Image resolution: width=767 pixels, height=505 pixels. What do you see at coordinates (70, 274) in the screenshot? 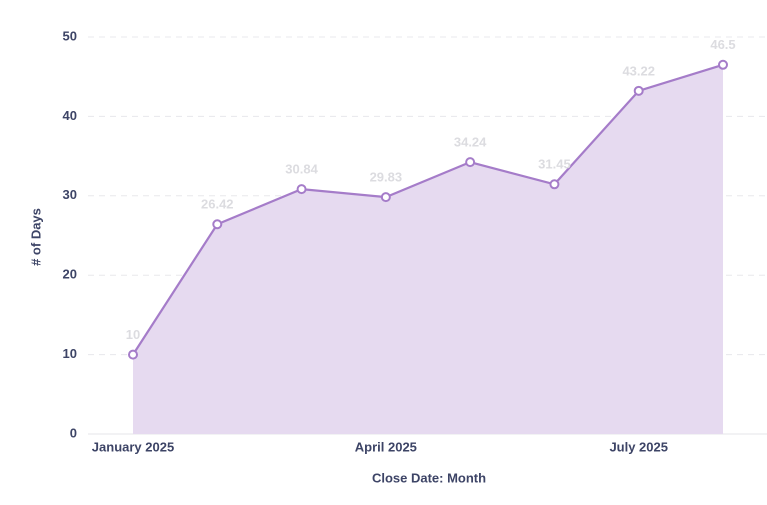
I see `y-tick-label: 20` at bounding box center [70, 274].